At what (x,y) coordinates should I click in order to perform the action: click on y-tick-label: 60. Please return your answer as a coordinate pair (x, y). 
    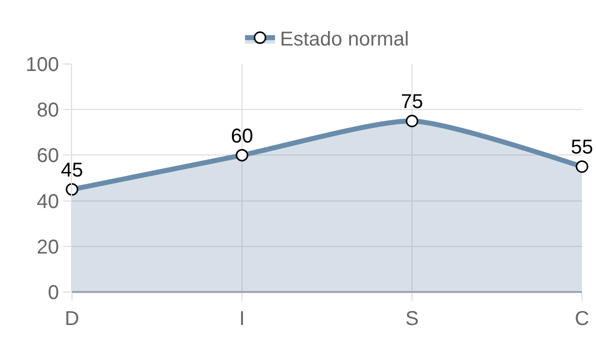
    Looking at the image, I should click on (47, 156).